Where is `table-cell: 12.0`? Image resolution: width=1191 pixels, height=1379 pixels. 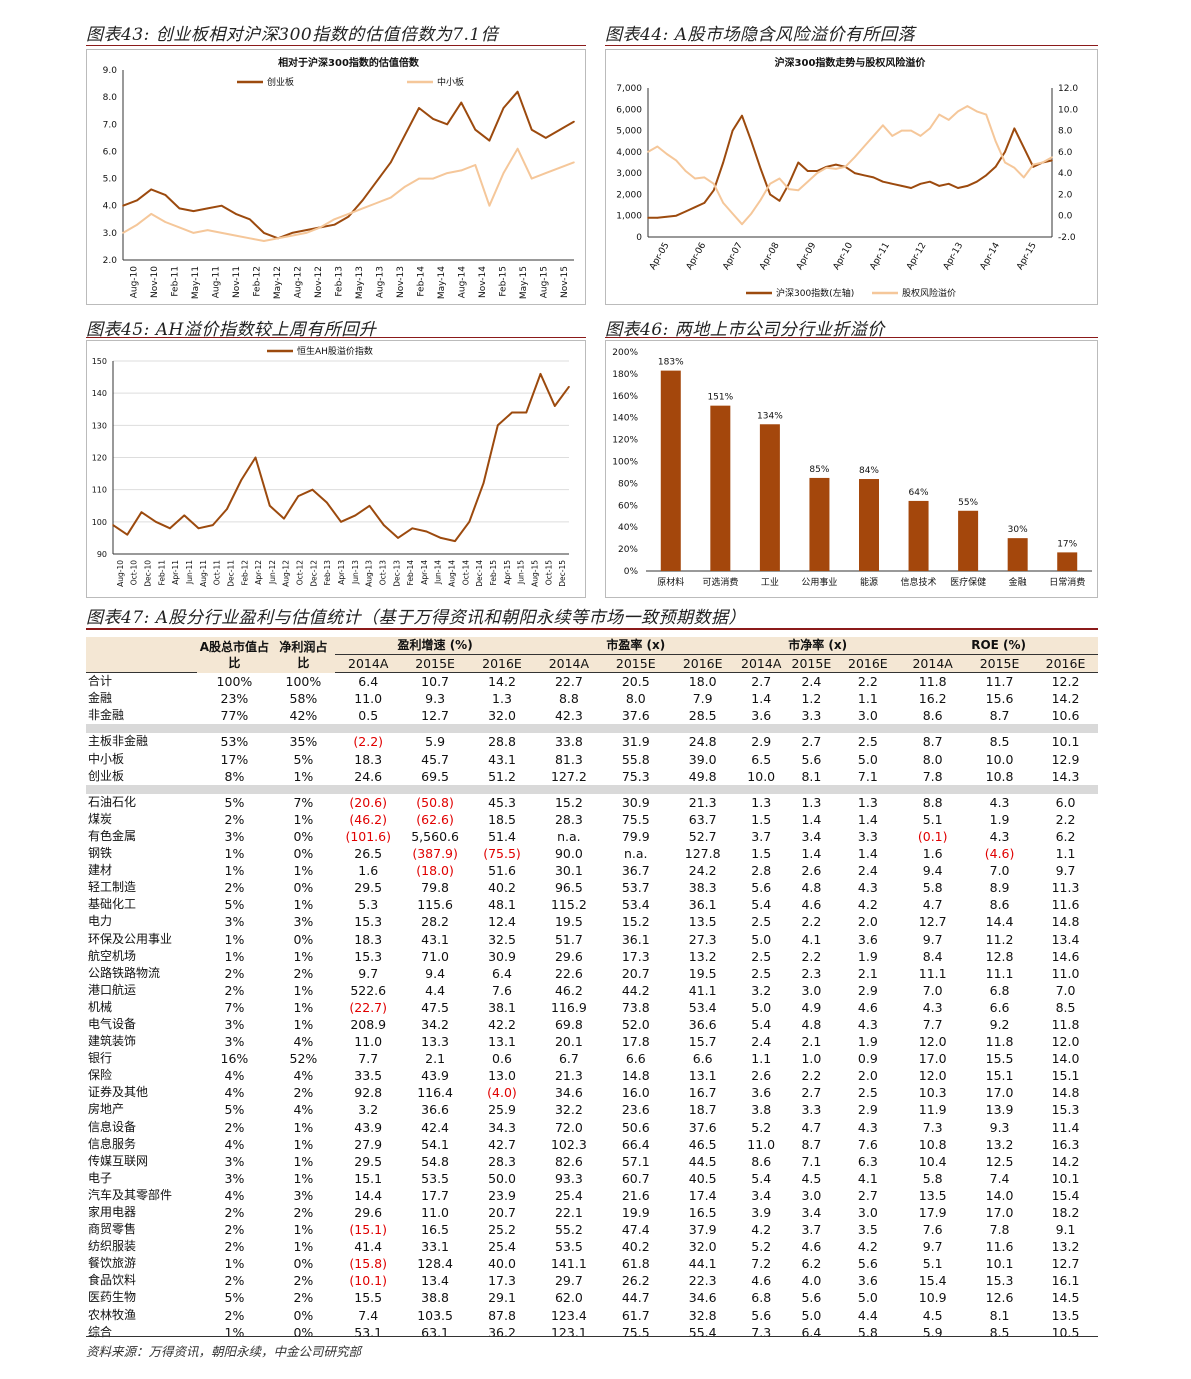
table-cell: 12.0 is located at coordinates (932, 1076).